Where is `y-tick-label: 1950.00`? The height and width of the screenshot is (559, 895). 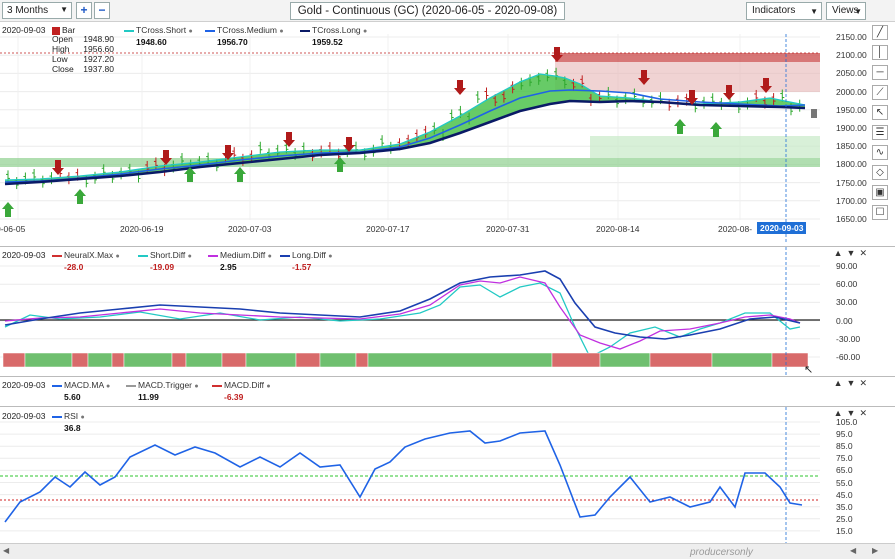 y-tick-label: 1950.00 is located at coordinates (851, 109).